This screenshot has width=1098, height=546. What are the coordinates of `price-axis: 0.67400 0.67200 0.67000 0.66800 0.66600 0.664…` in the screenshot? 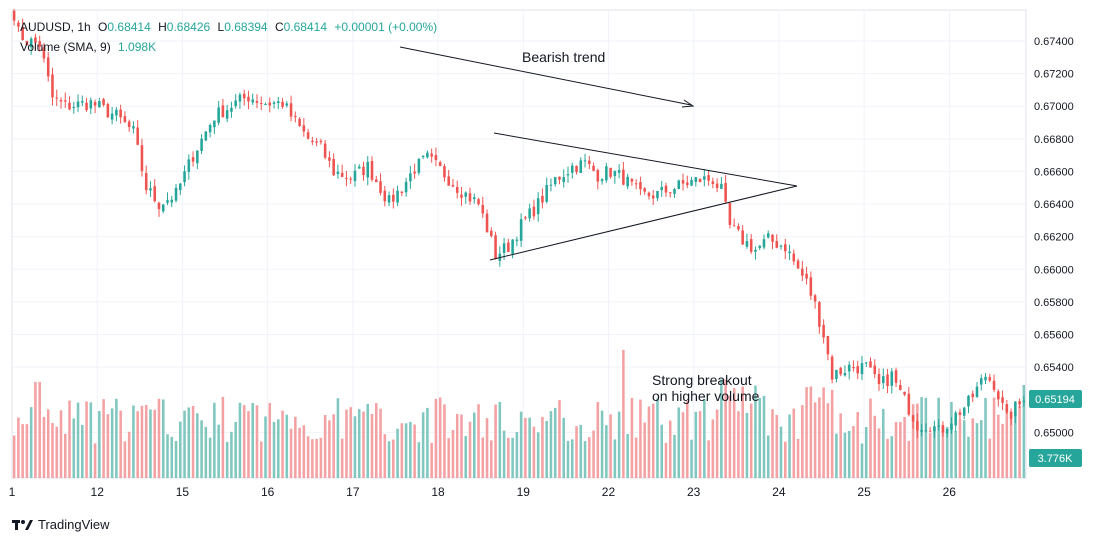 It's located at (1054, 237).